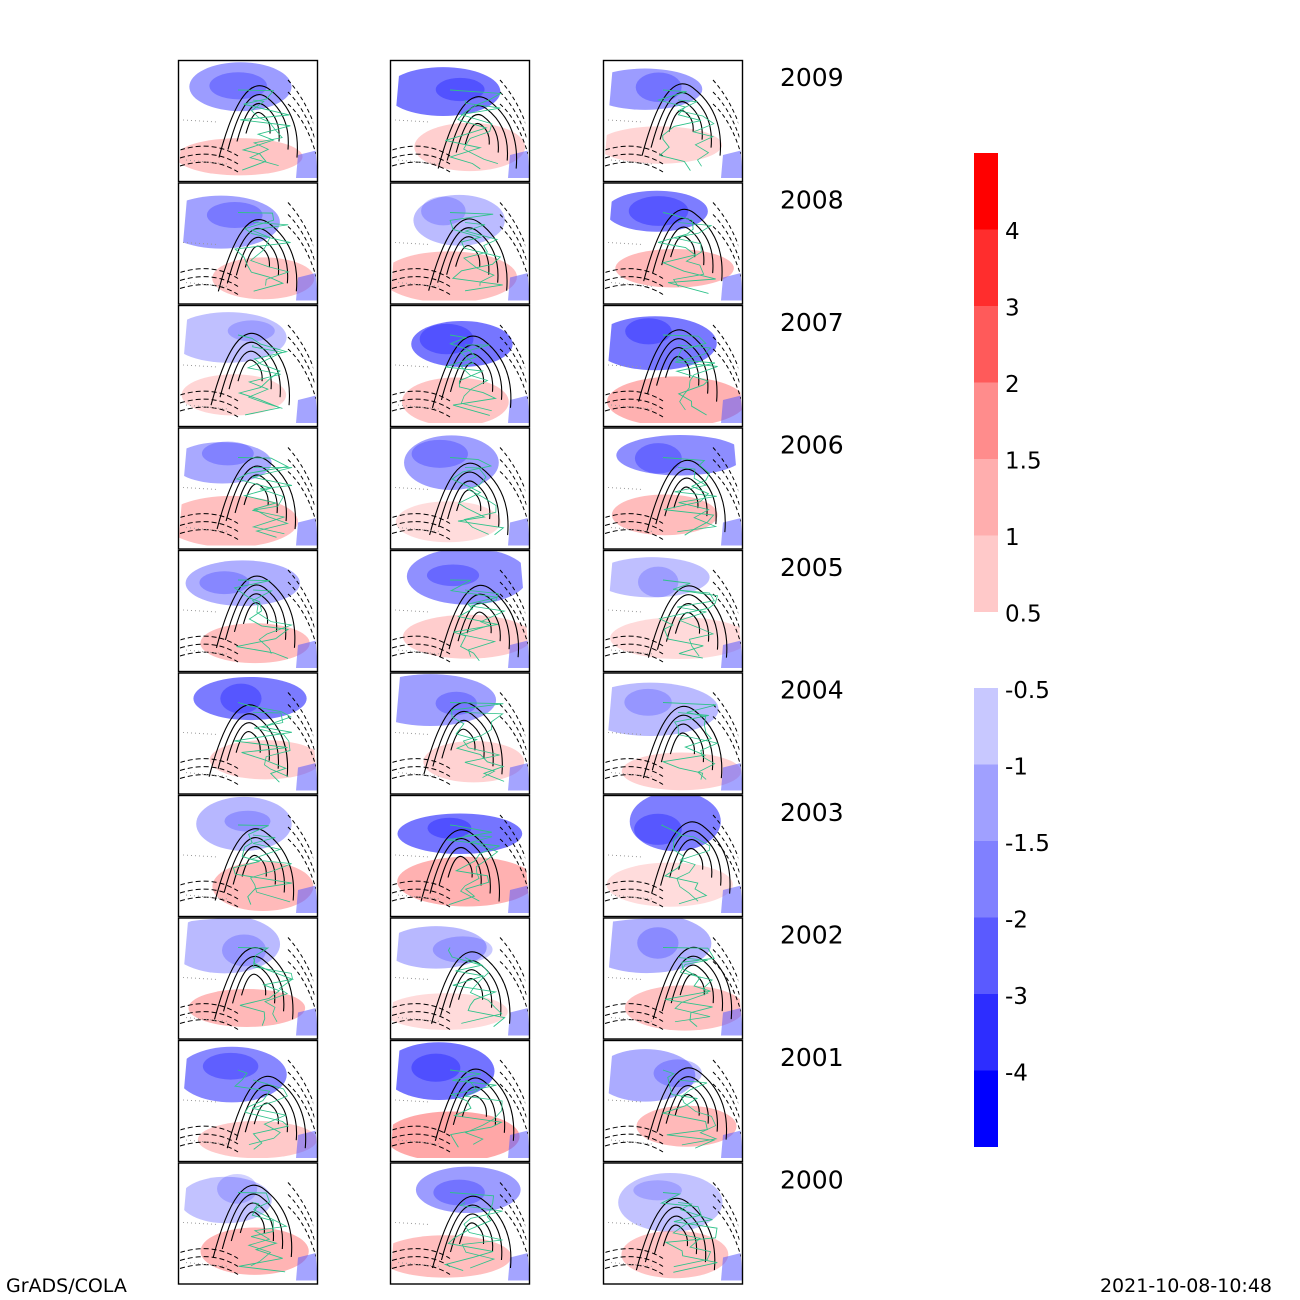 The height and width of the screenshot is (1300, 1300). I want to click on colorbar-tick-label: 3, so click(1012, 309).